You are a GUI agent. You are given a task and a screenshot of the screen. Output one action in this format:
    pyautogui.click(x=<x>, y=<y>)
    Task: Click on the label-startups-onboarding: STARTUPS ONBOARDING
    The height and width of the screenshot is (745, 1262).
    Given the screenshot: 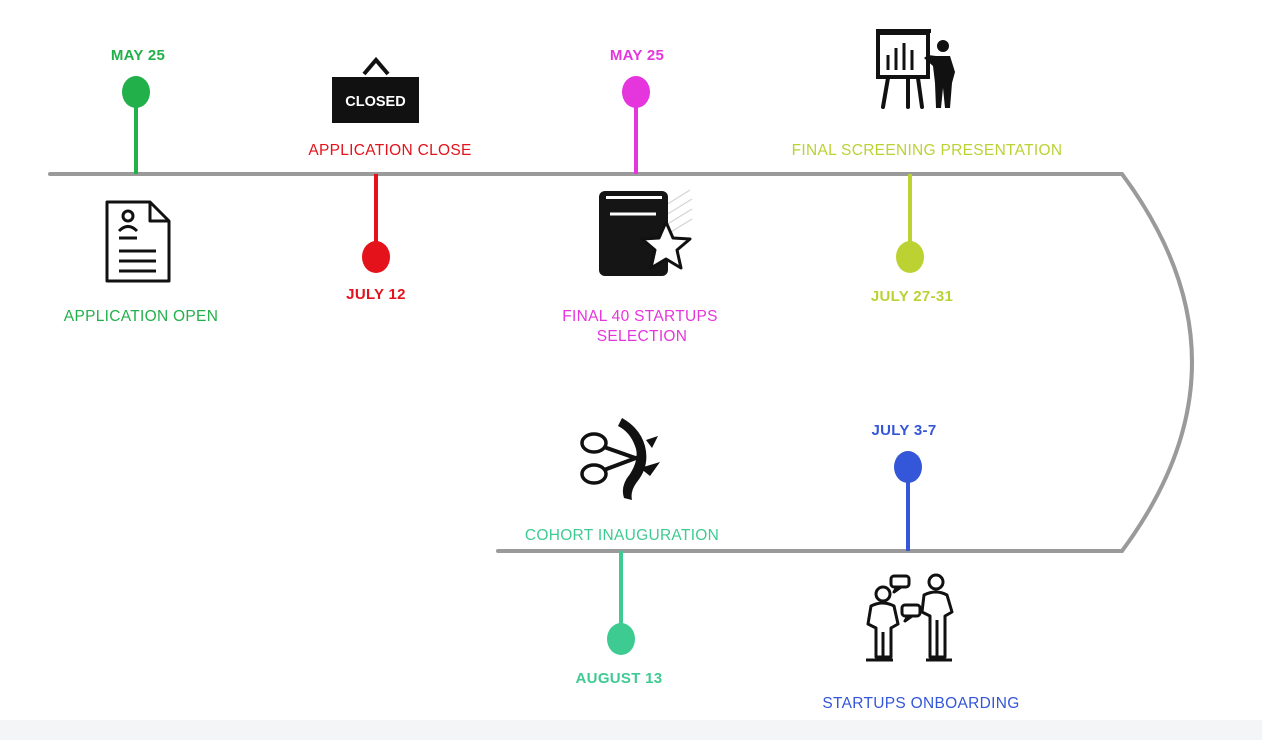 What is the action you would take?
    pyautogui.click(x=921, y=703)
    